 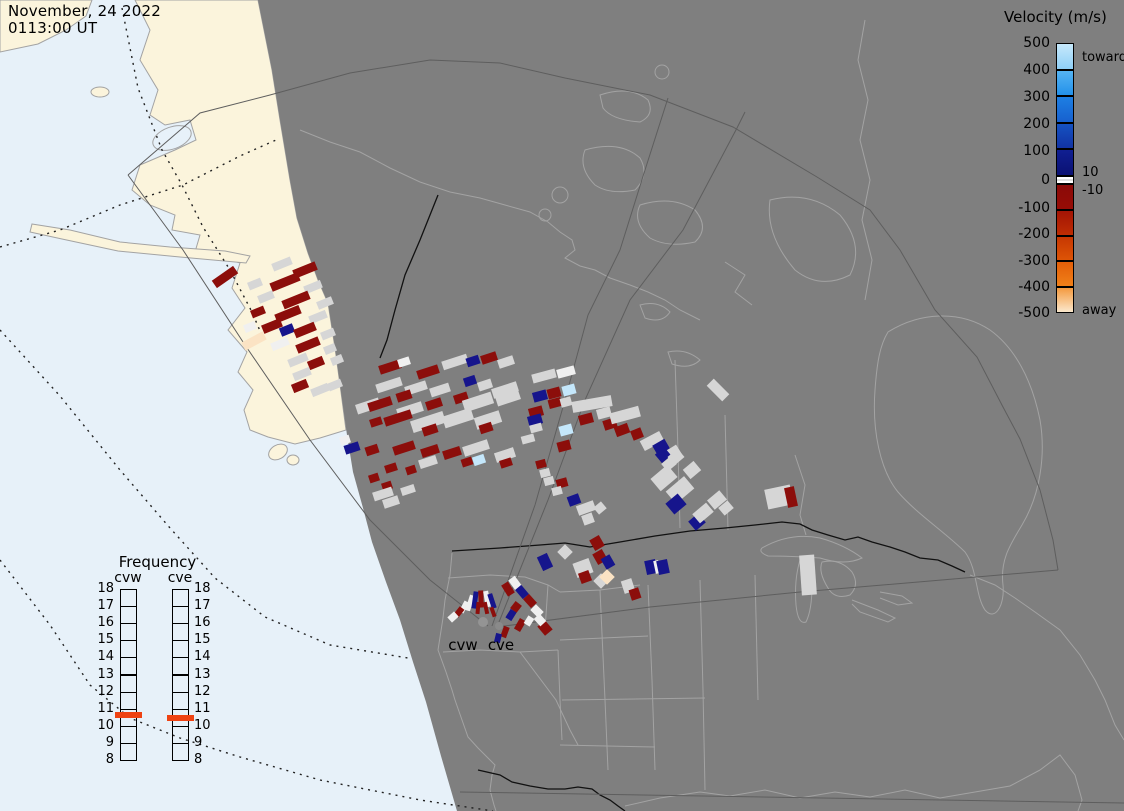 I want to click on time-text: 0113:00 UT, so click(x=53, y=28).